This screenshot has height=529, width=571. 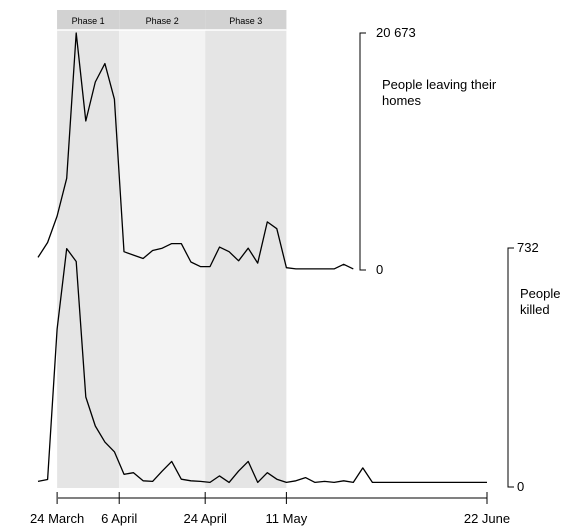 What do you see at coordinates (362, 151) in the screenshot?
I see `top-y-axis` at bounding box center [362, 151].